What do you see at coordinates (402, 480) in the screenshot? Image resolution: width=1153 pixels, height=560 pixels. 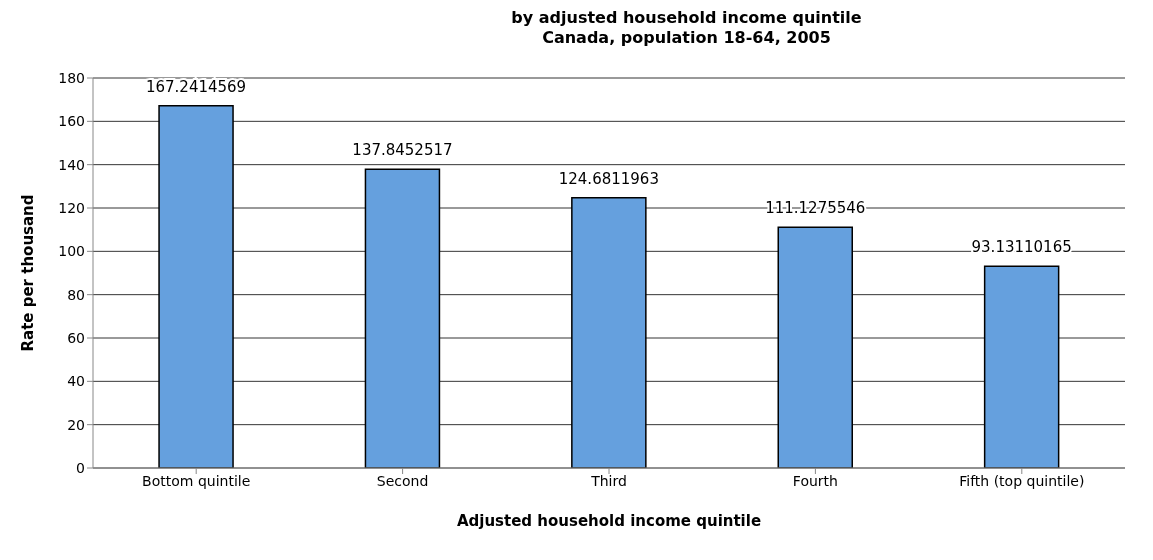 I see `x-tick-label: Second` at bounding box center [402, 480].